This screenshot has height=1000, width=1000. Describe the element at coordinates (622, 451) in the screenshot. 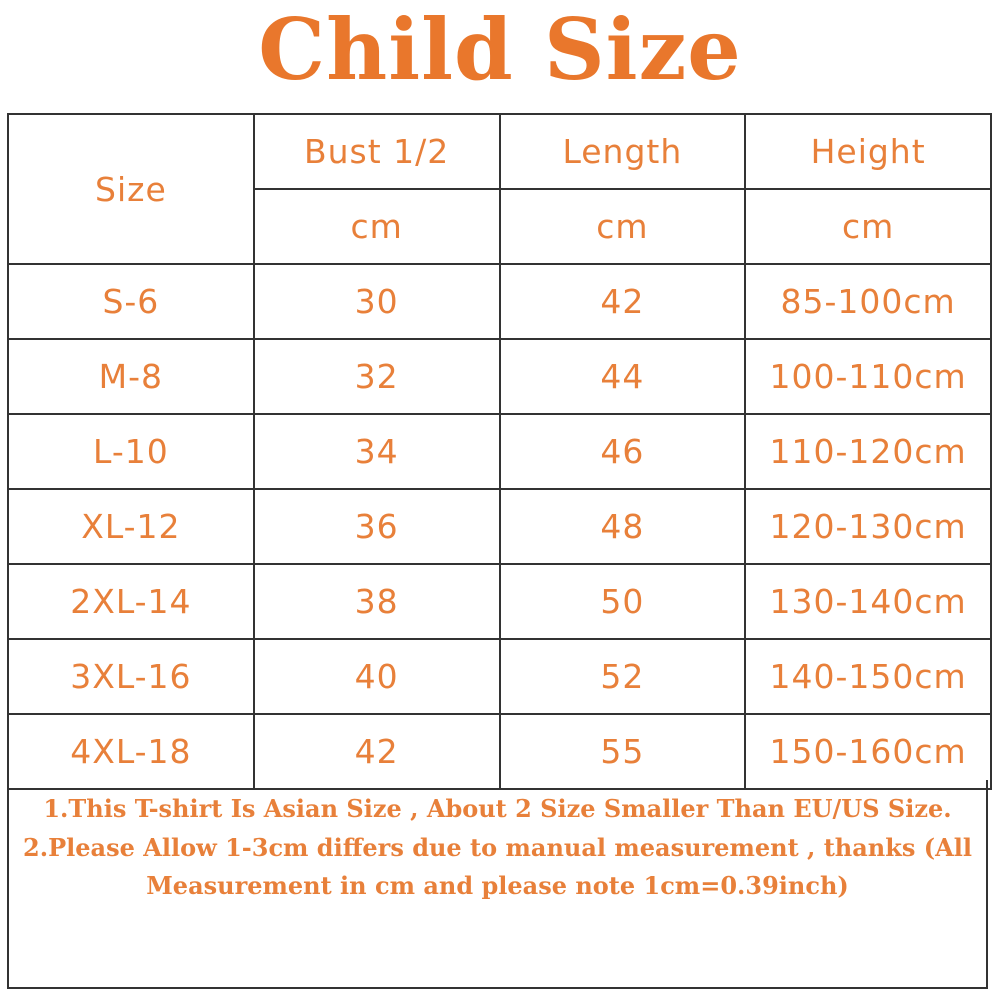

I see `value-cell: 46` at that location.